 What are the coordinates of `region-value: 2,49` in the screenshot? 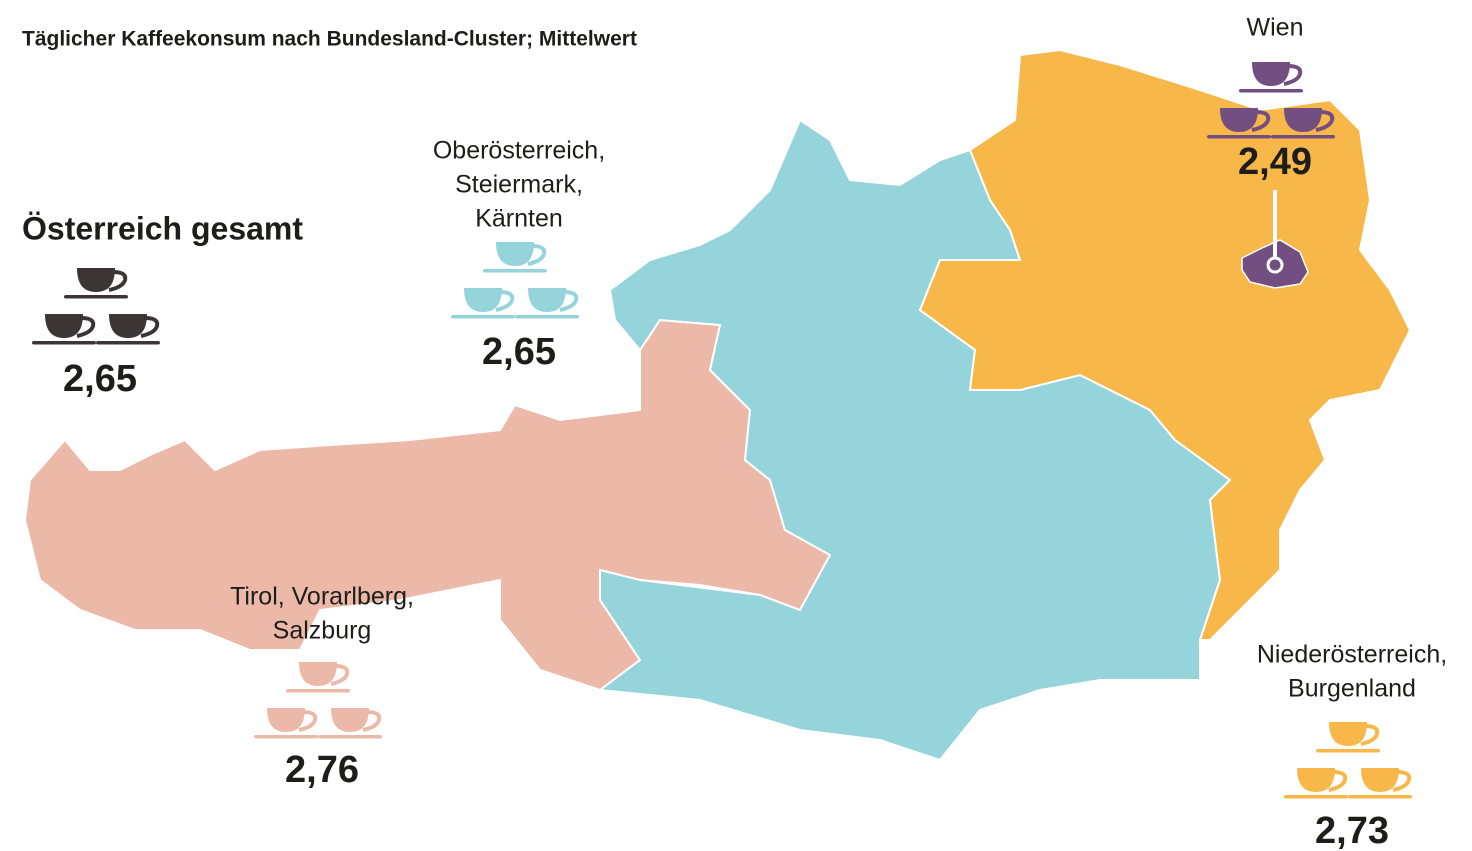 It's located at (1275, 162).